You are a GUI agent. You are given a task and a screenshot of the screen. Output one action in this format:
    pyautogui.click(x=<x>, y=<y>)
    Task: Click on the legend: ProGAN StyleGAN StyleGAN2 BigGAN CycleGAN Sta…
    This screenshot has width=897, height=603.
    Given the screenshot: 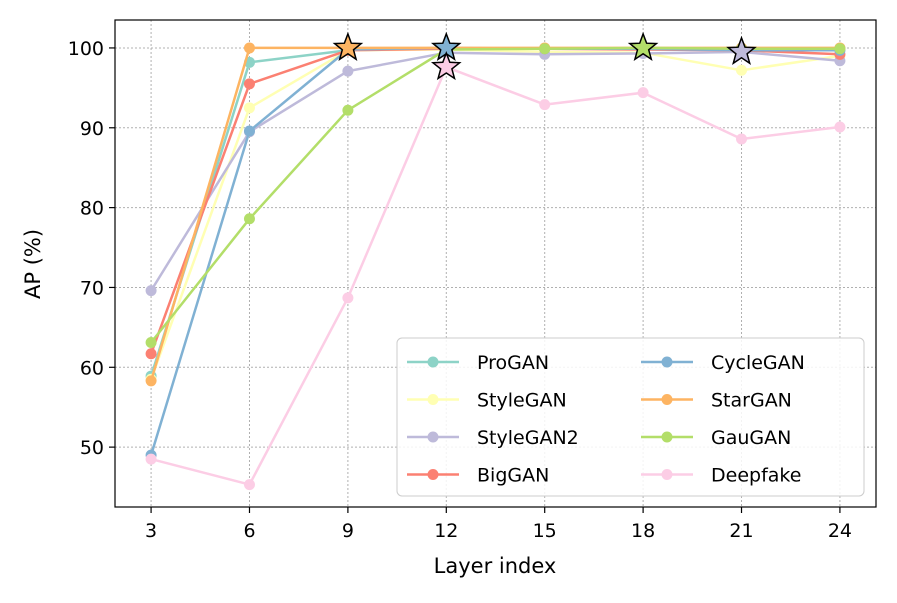 What is the action you would take?
    pyautogui.click(x=630, y=417)
    